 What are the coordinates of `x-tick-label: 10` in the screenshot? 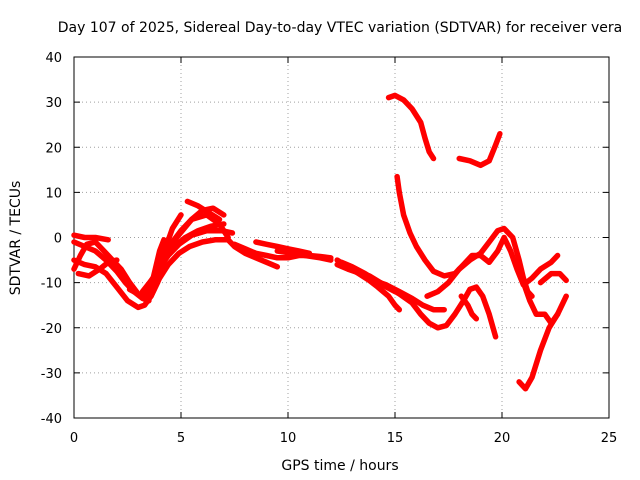 It's located at (288, 438).